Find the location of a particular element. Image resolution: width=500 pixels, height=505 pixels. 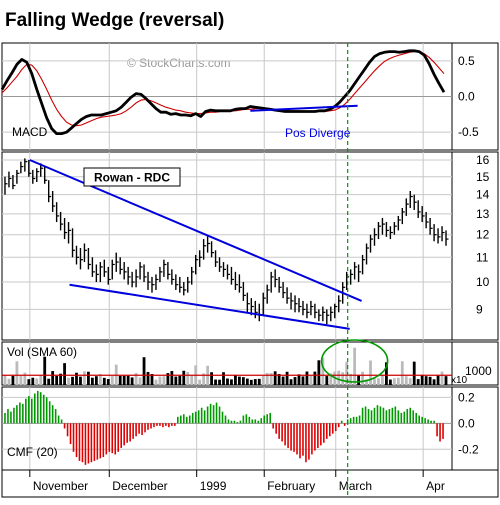

x-axis-label: December is located at coordinates (139, 486).